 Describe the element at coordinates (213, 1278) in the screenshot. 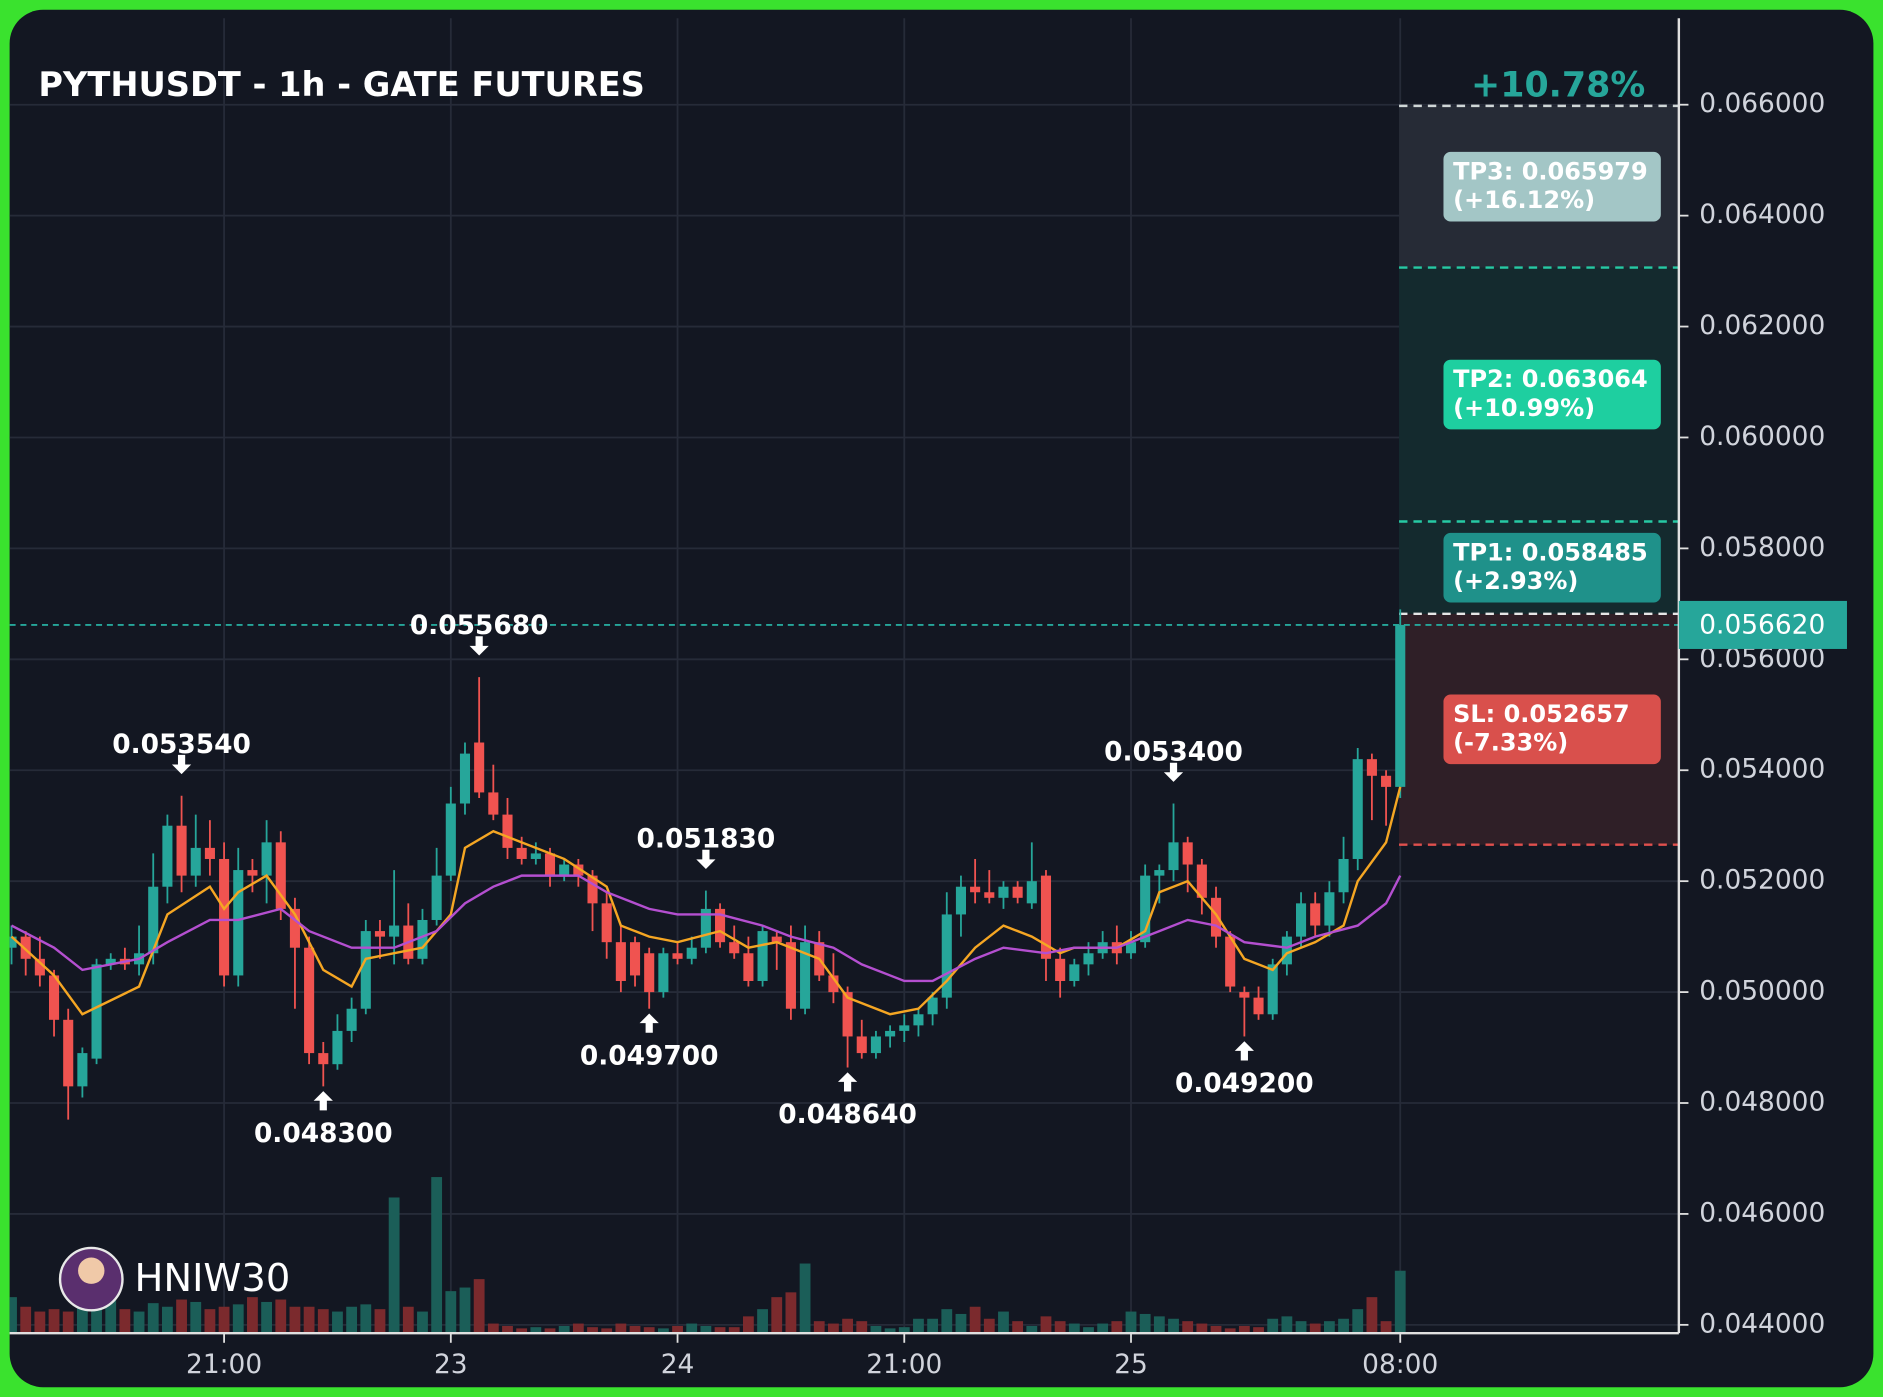

I see `watermark: HNIW30` at that location.